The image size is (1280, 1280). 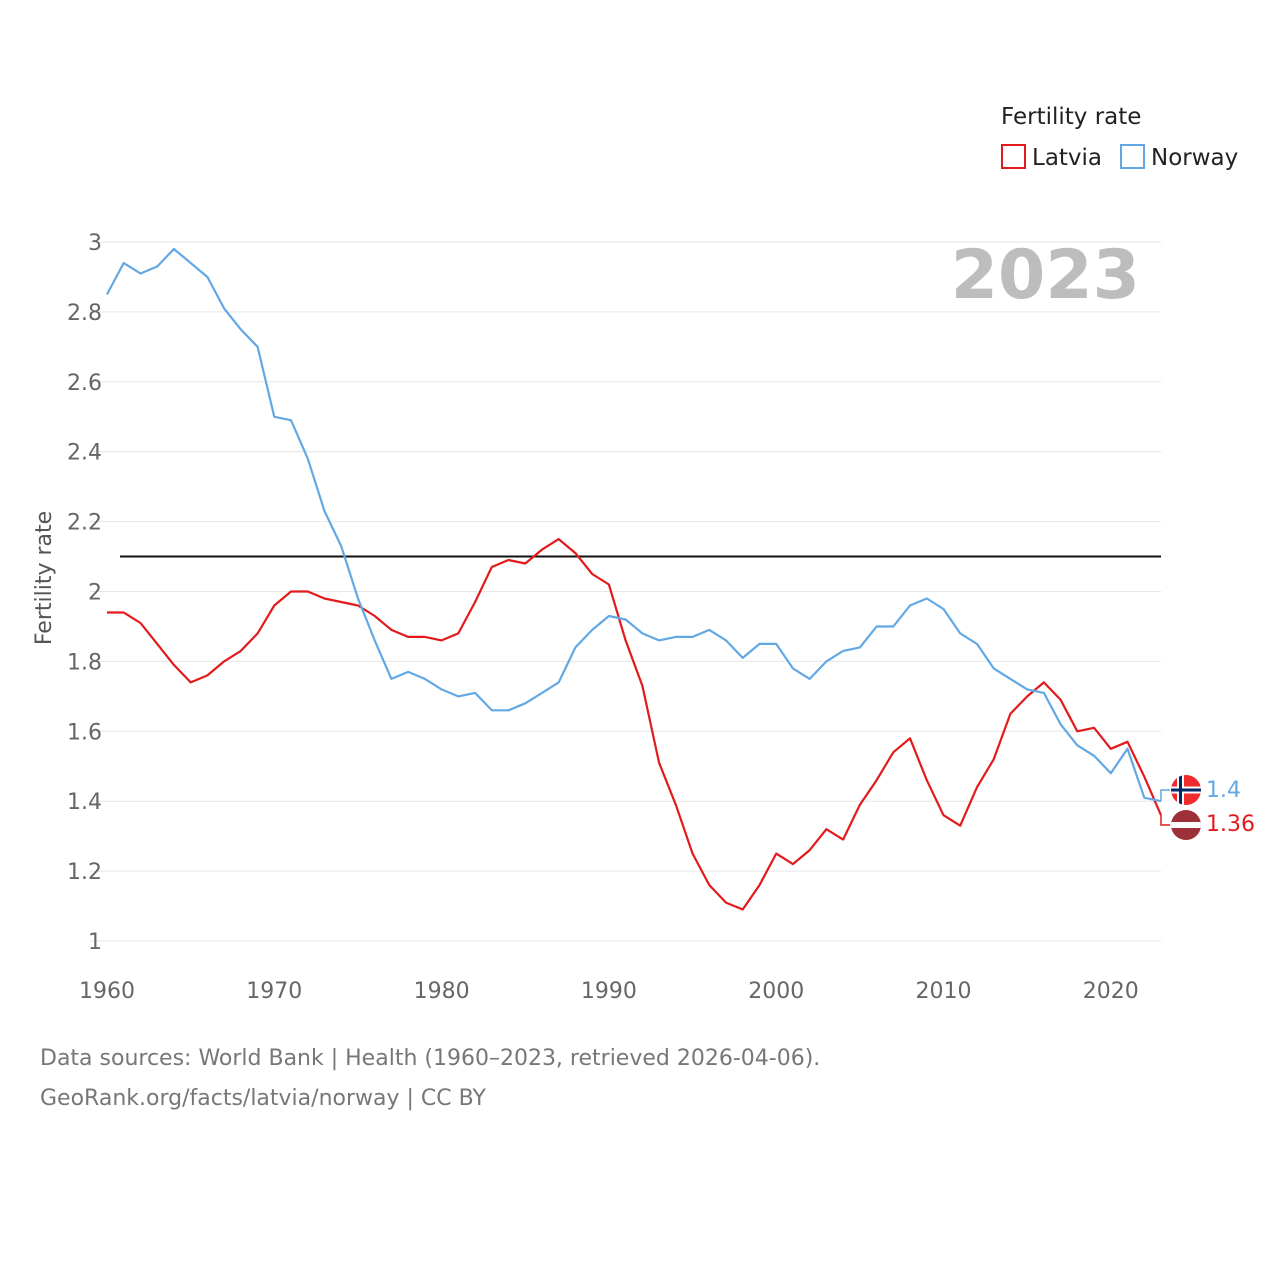 I want to click on source-line-2: GeoRank.org/facts/latvia/norway | CC BY, so click(x=263, y=1098).